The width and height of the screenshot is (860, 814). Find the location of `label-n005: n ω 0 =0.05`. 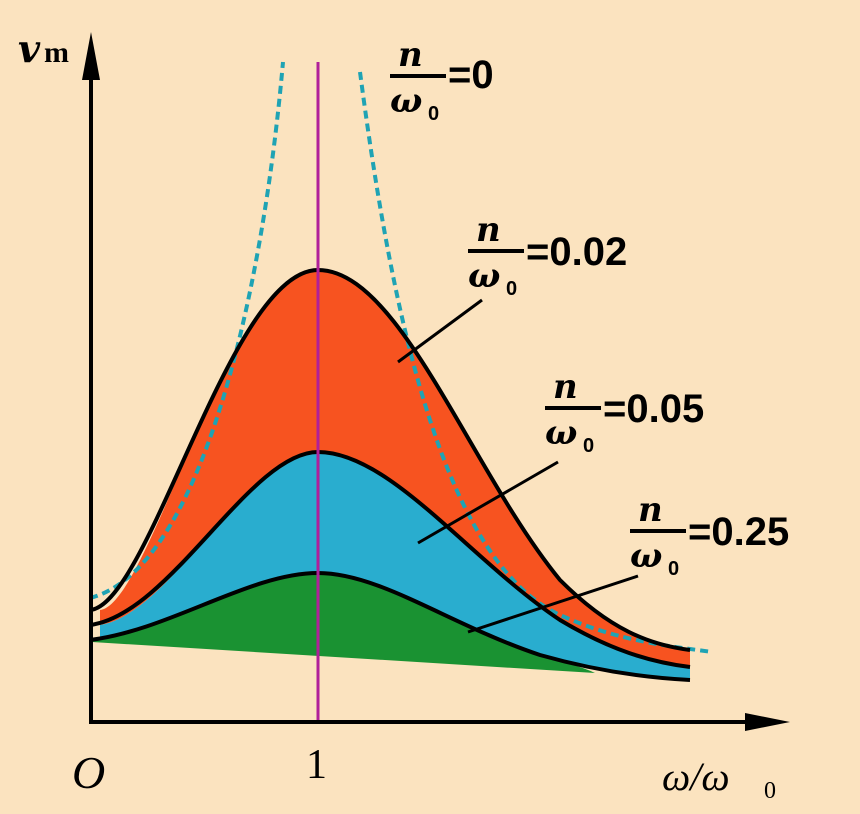

label-n005: n ω 0 =0.05 is located at coordinates (624, 412).